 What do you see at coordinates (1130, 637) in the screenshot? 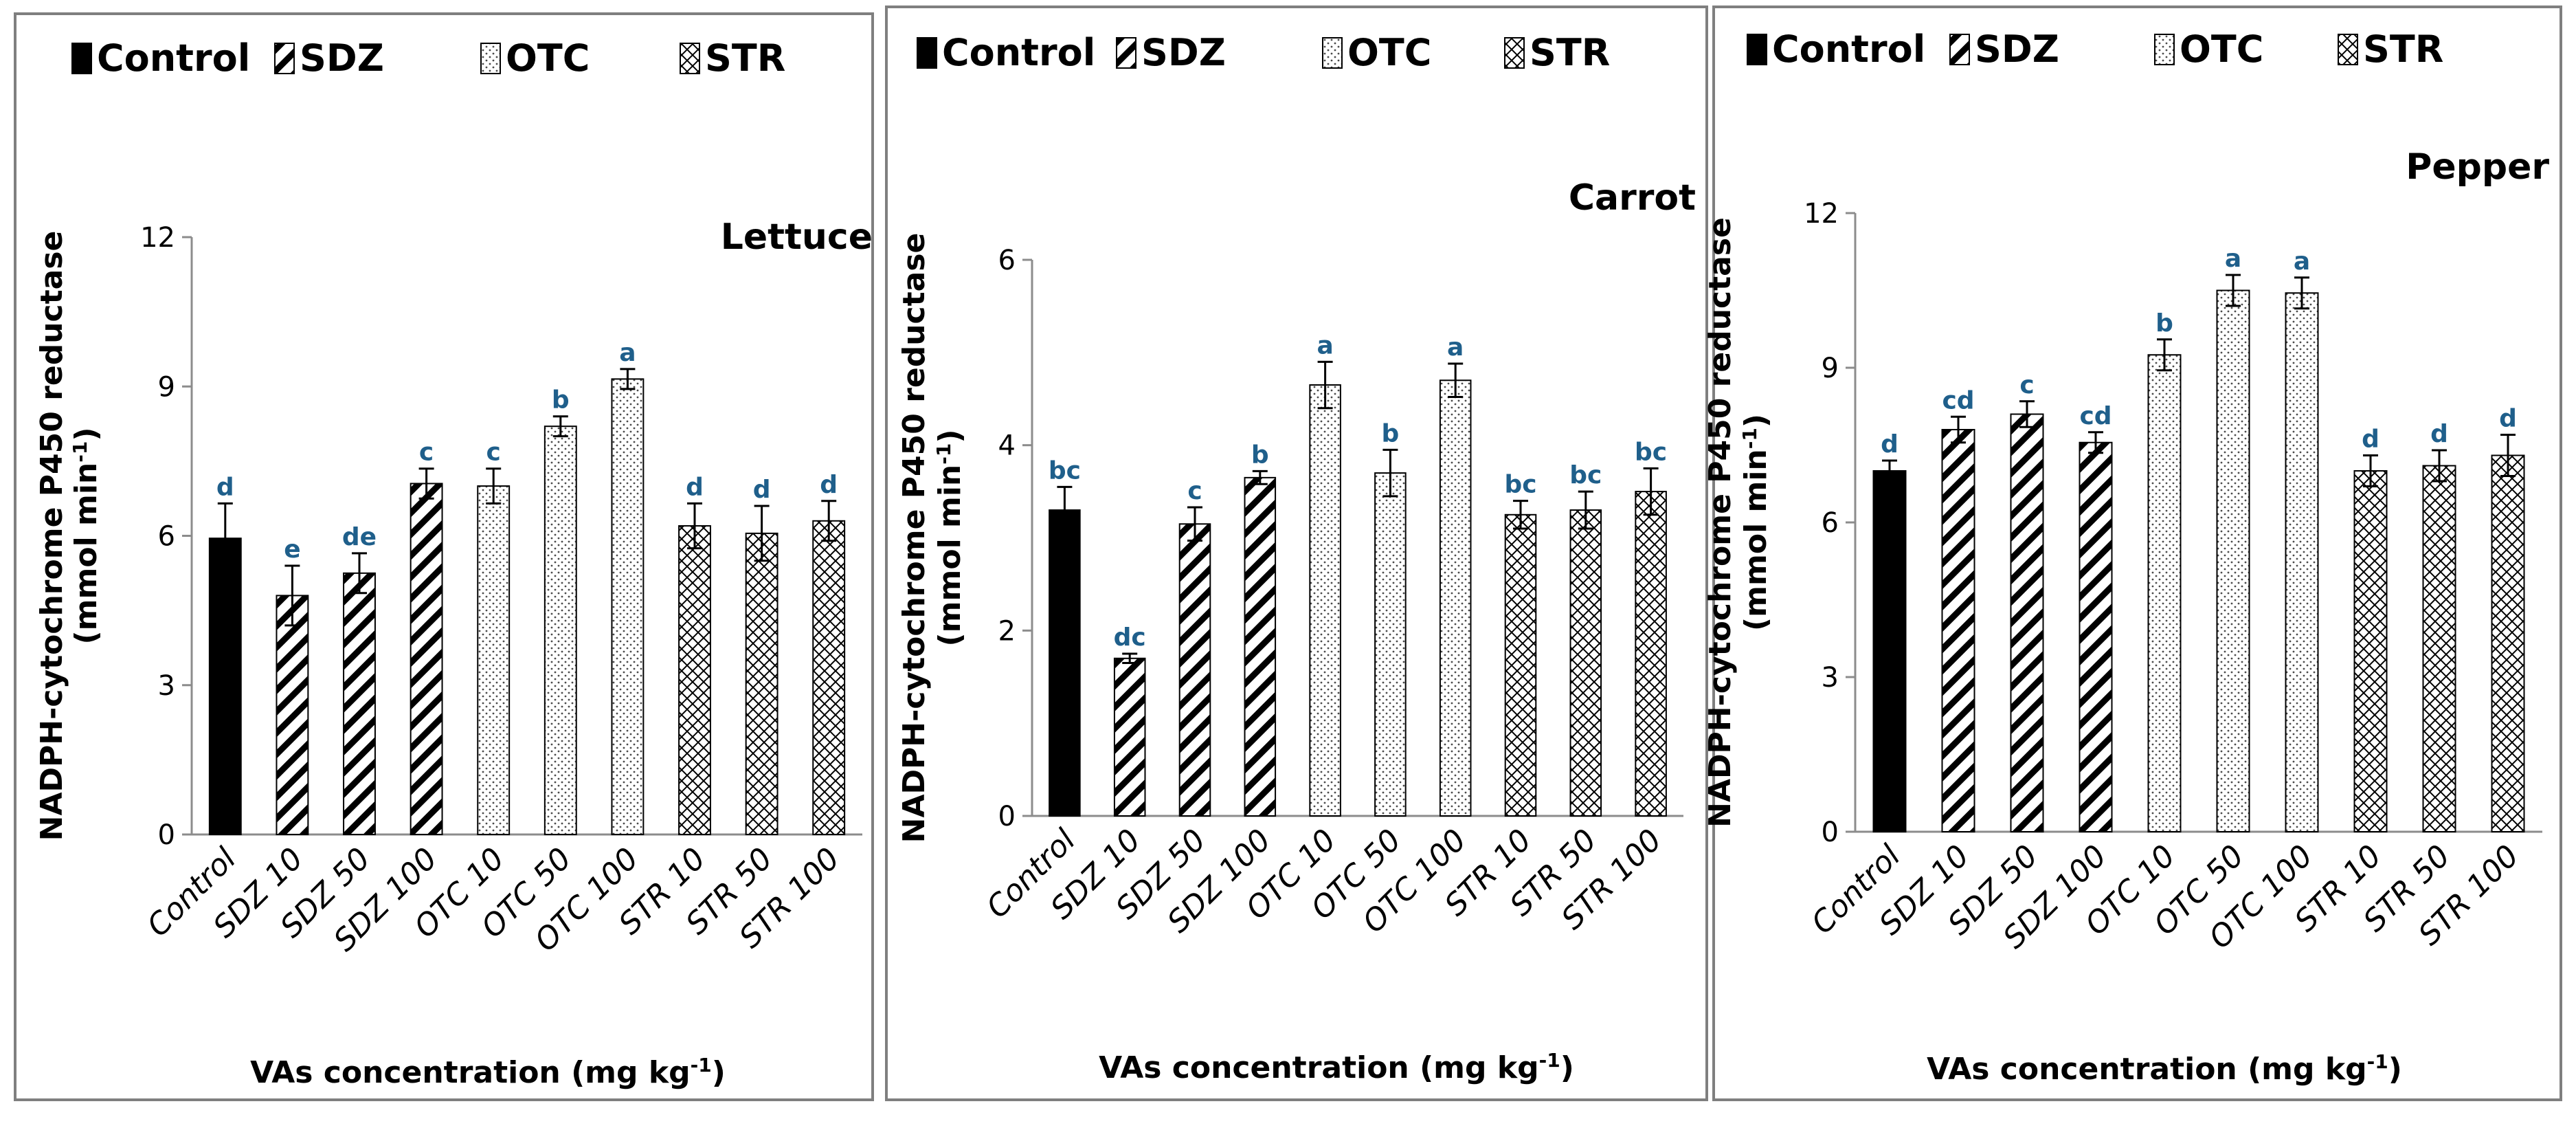
I see `significance-letter: dc` at bounding box center [1130, 637].